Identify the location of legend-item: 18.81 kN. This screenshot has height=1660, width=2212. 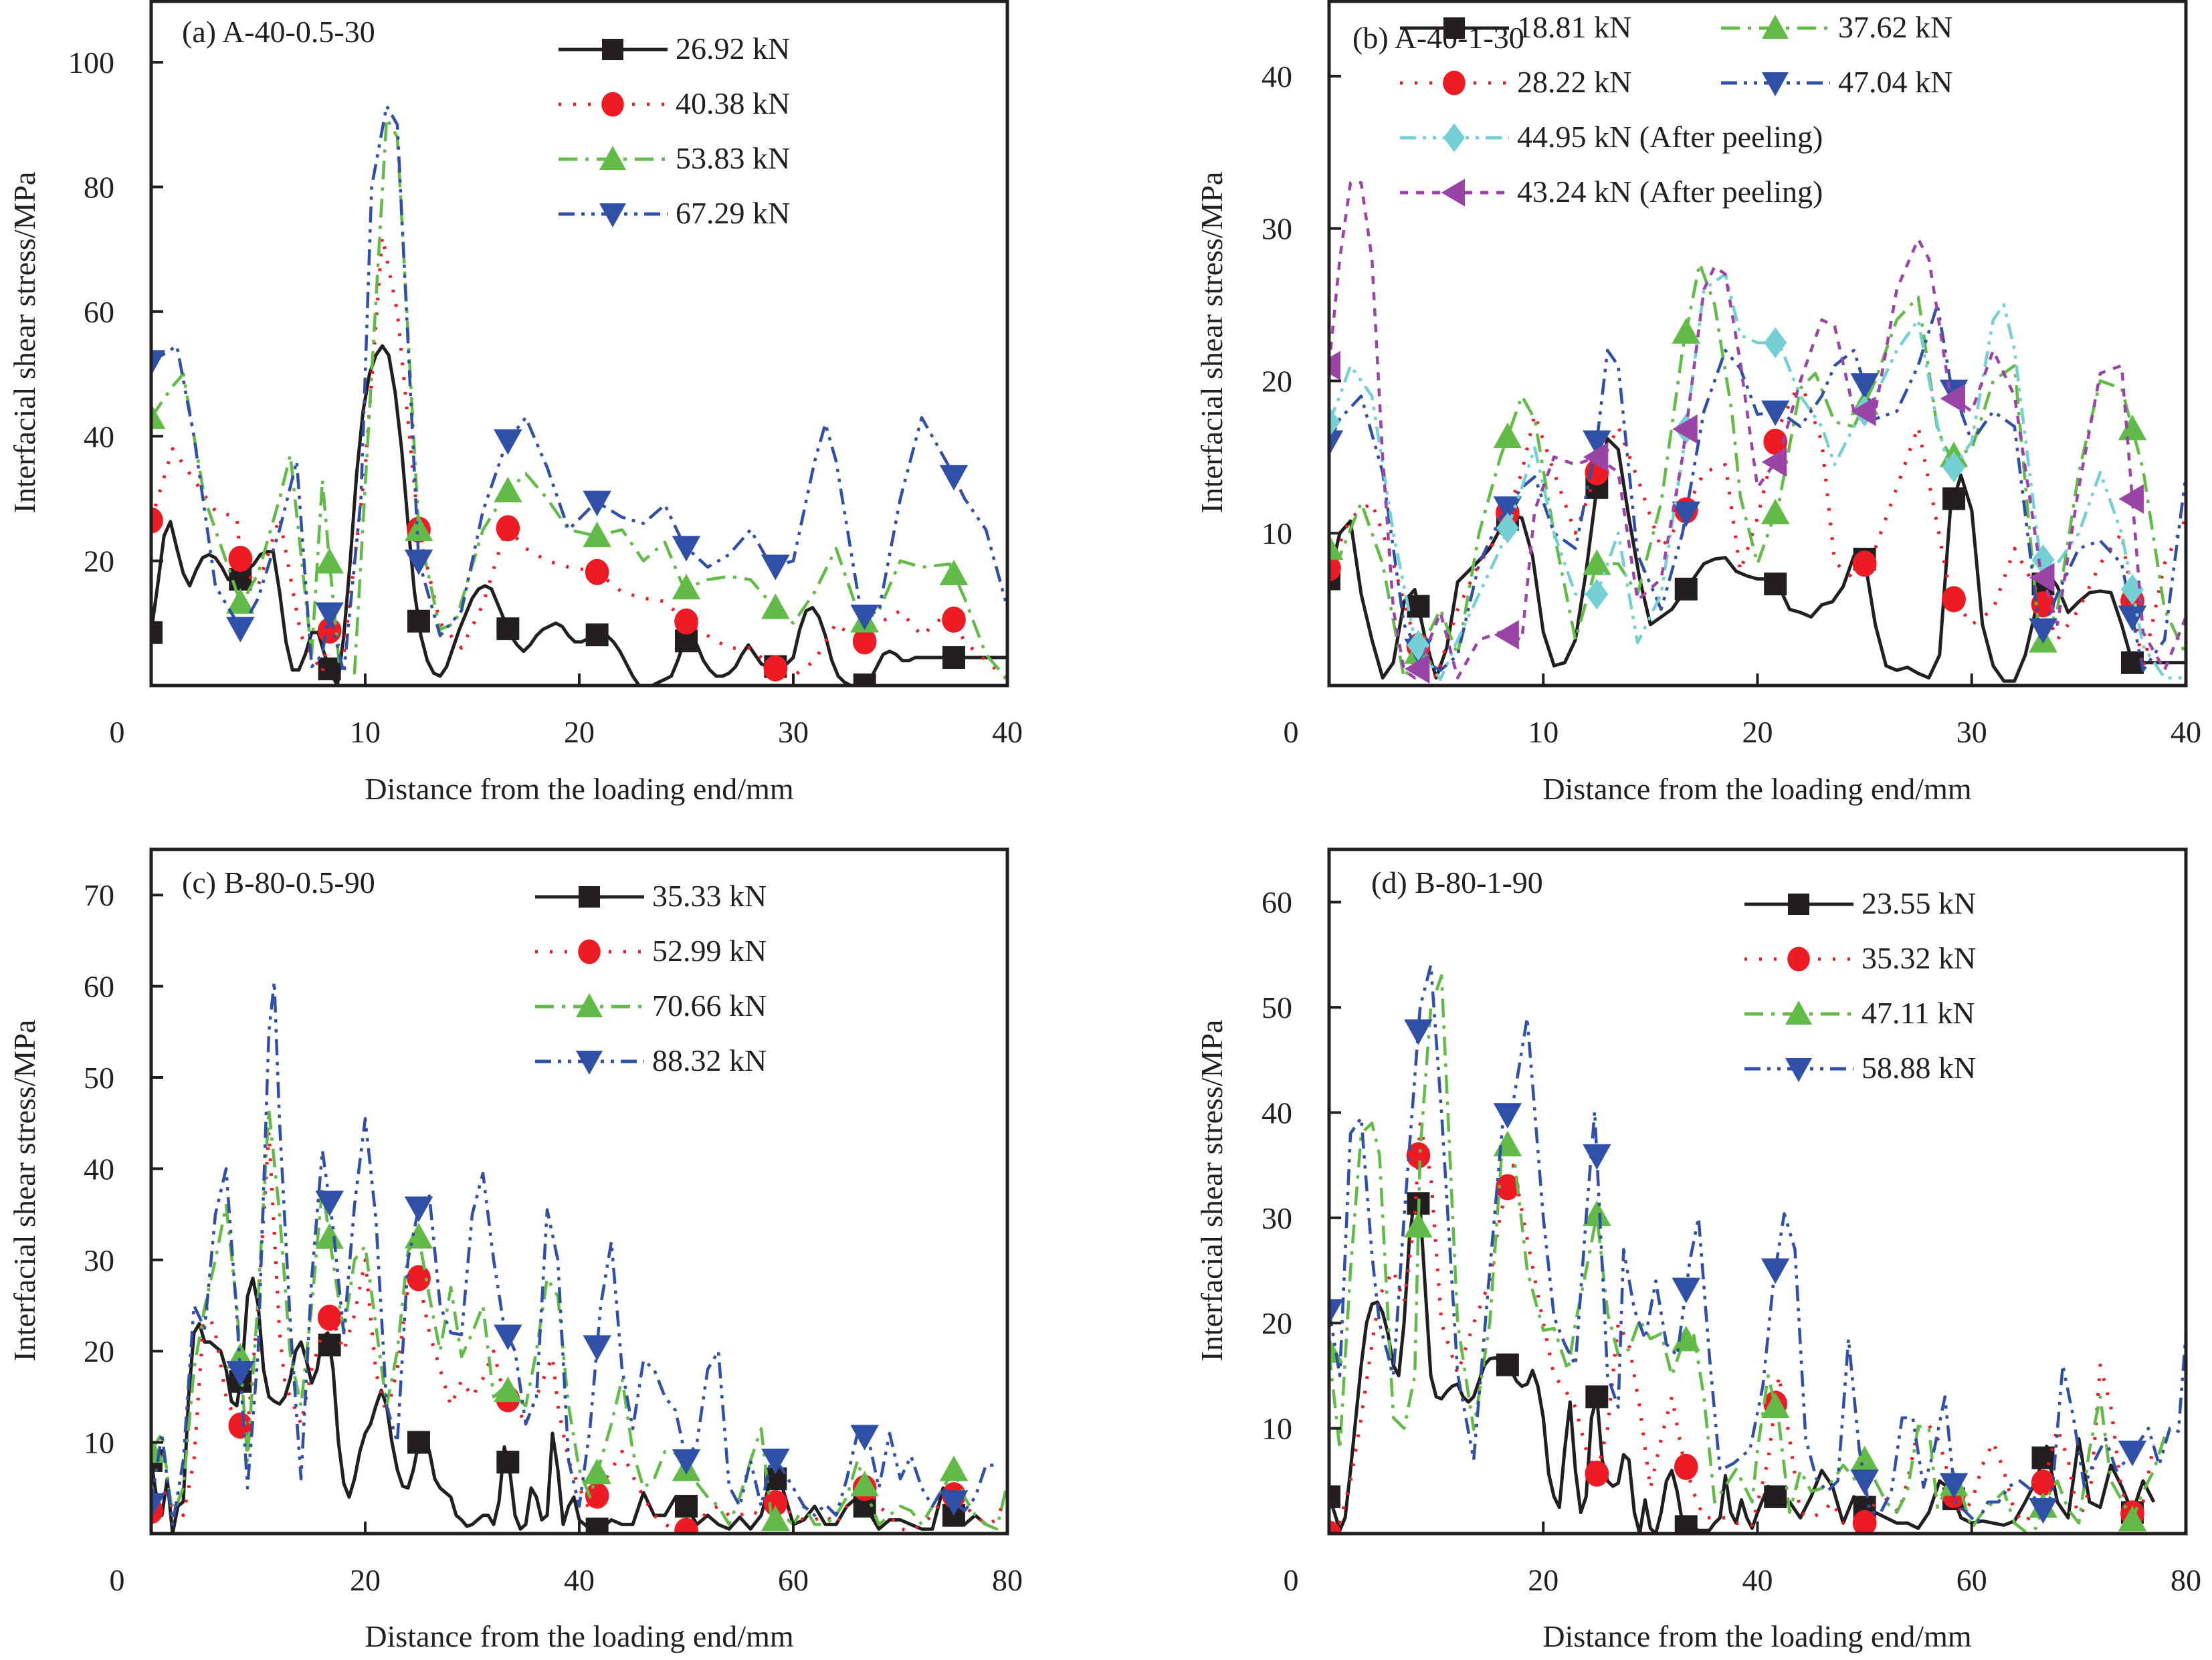
(1515, 27).